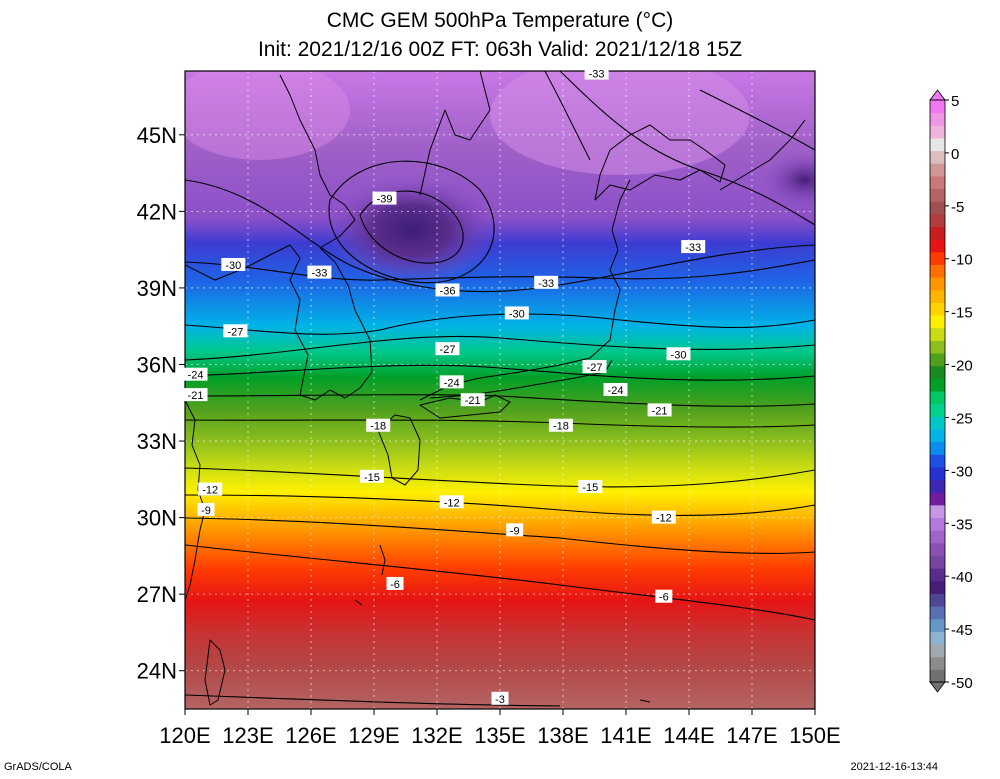  I want to click on colorbar-arrow-top, so click(937, 95).